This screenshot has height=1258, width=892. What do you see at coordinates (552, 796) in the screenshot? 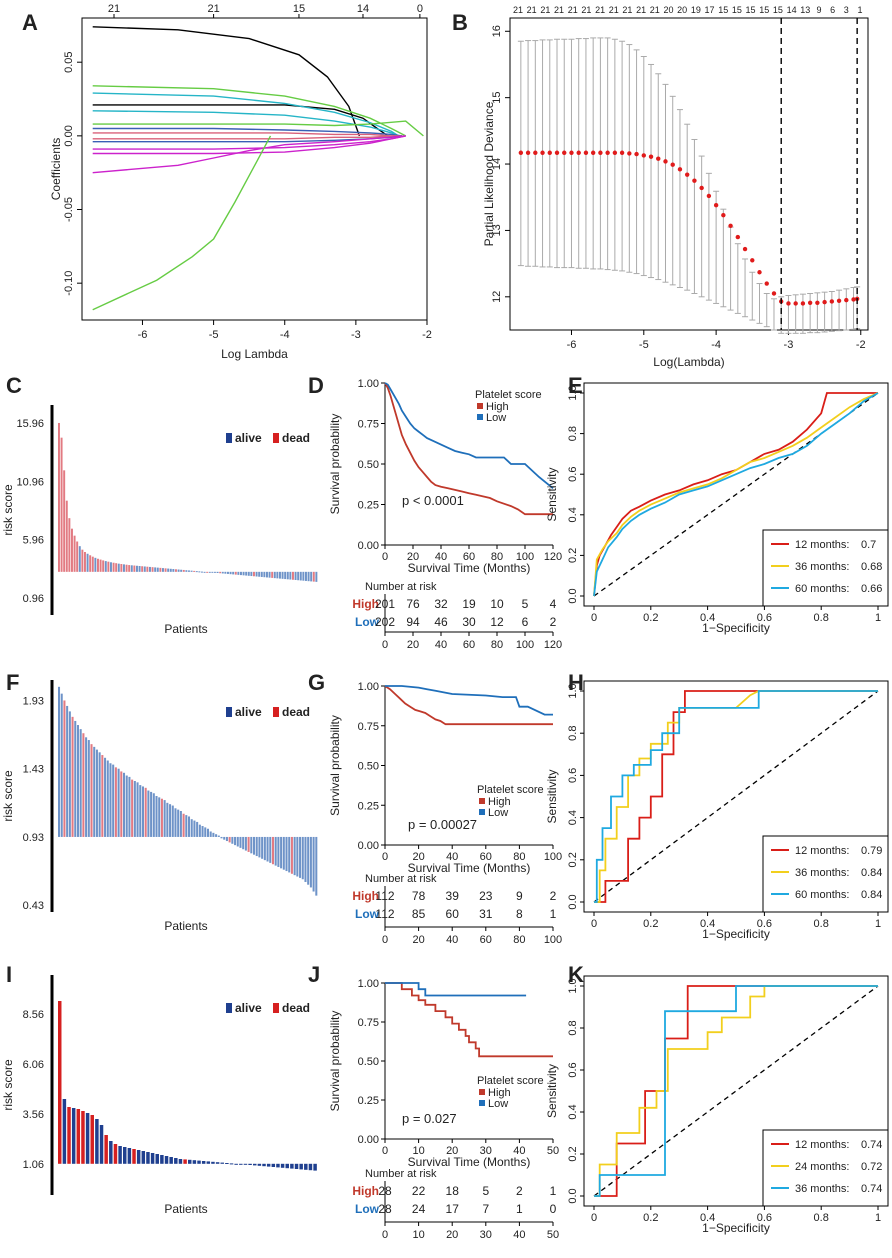
I see `y-axis-label: Sensitivity` at bounding box center [552, 796].